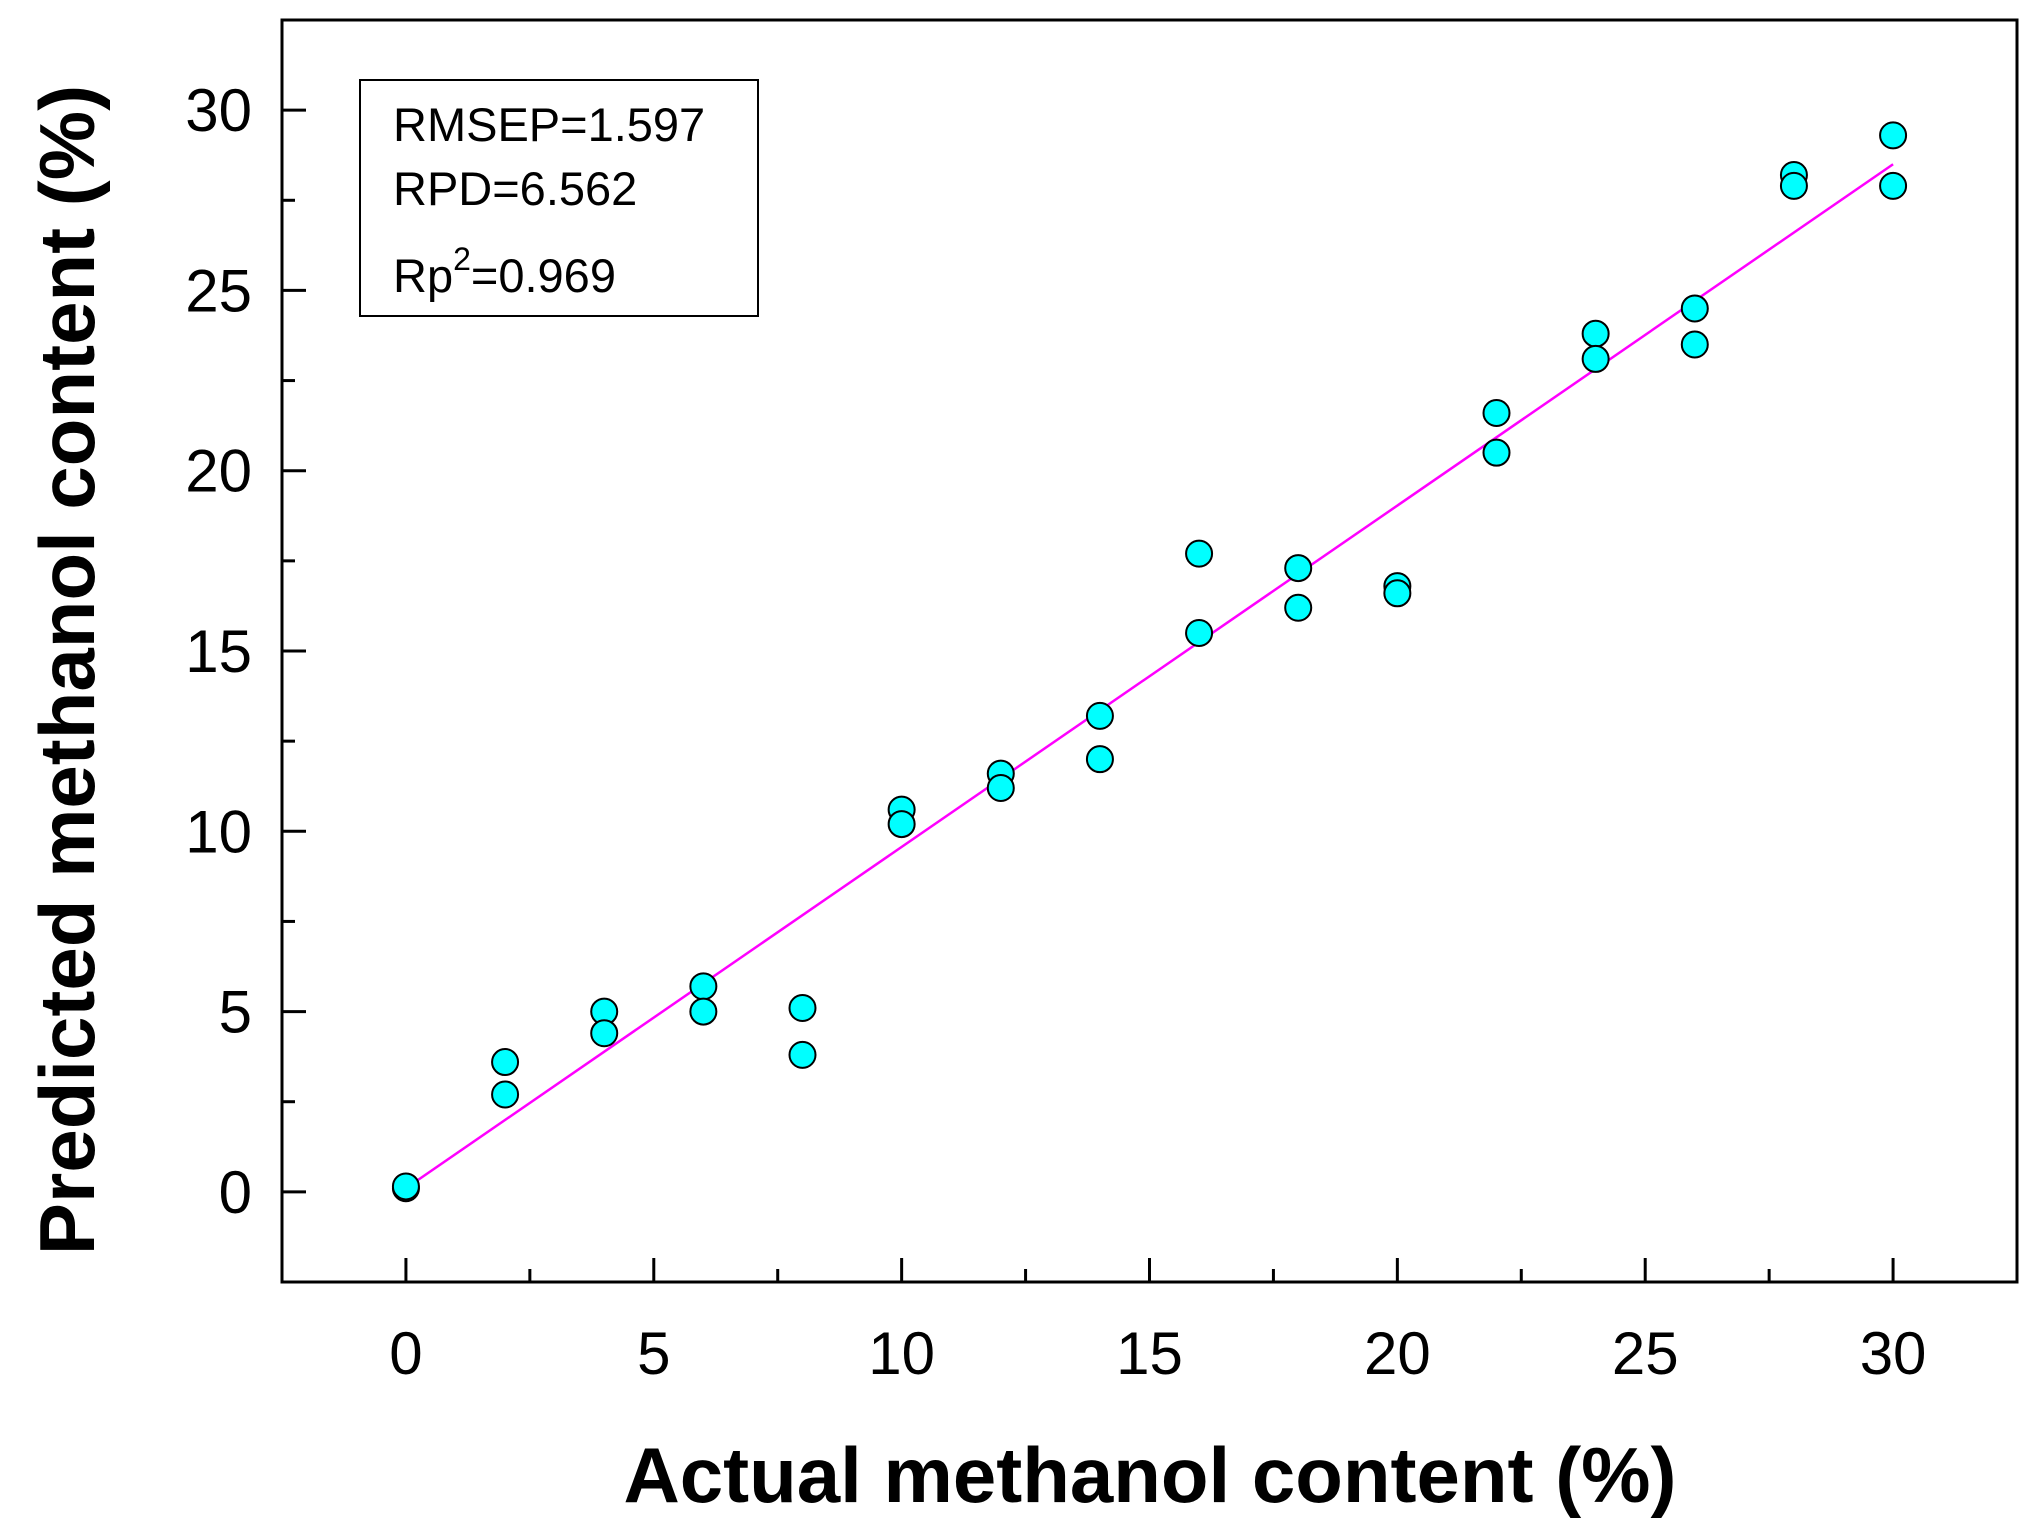  I want to click on x-axis-tick-labels: 0 5 10 15 20 25 30, so click(1157, 1353).